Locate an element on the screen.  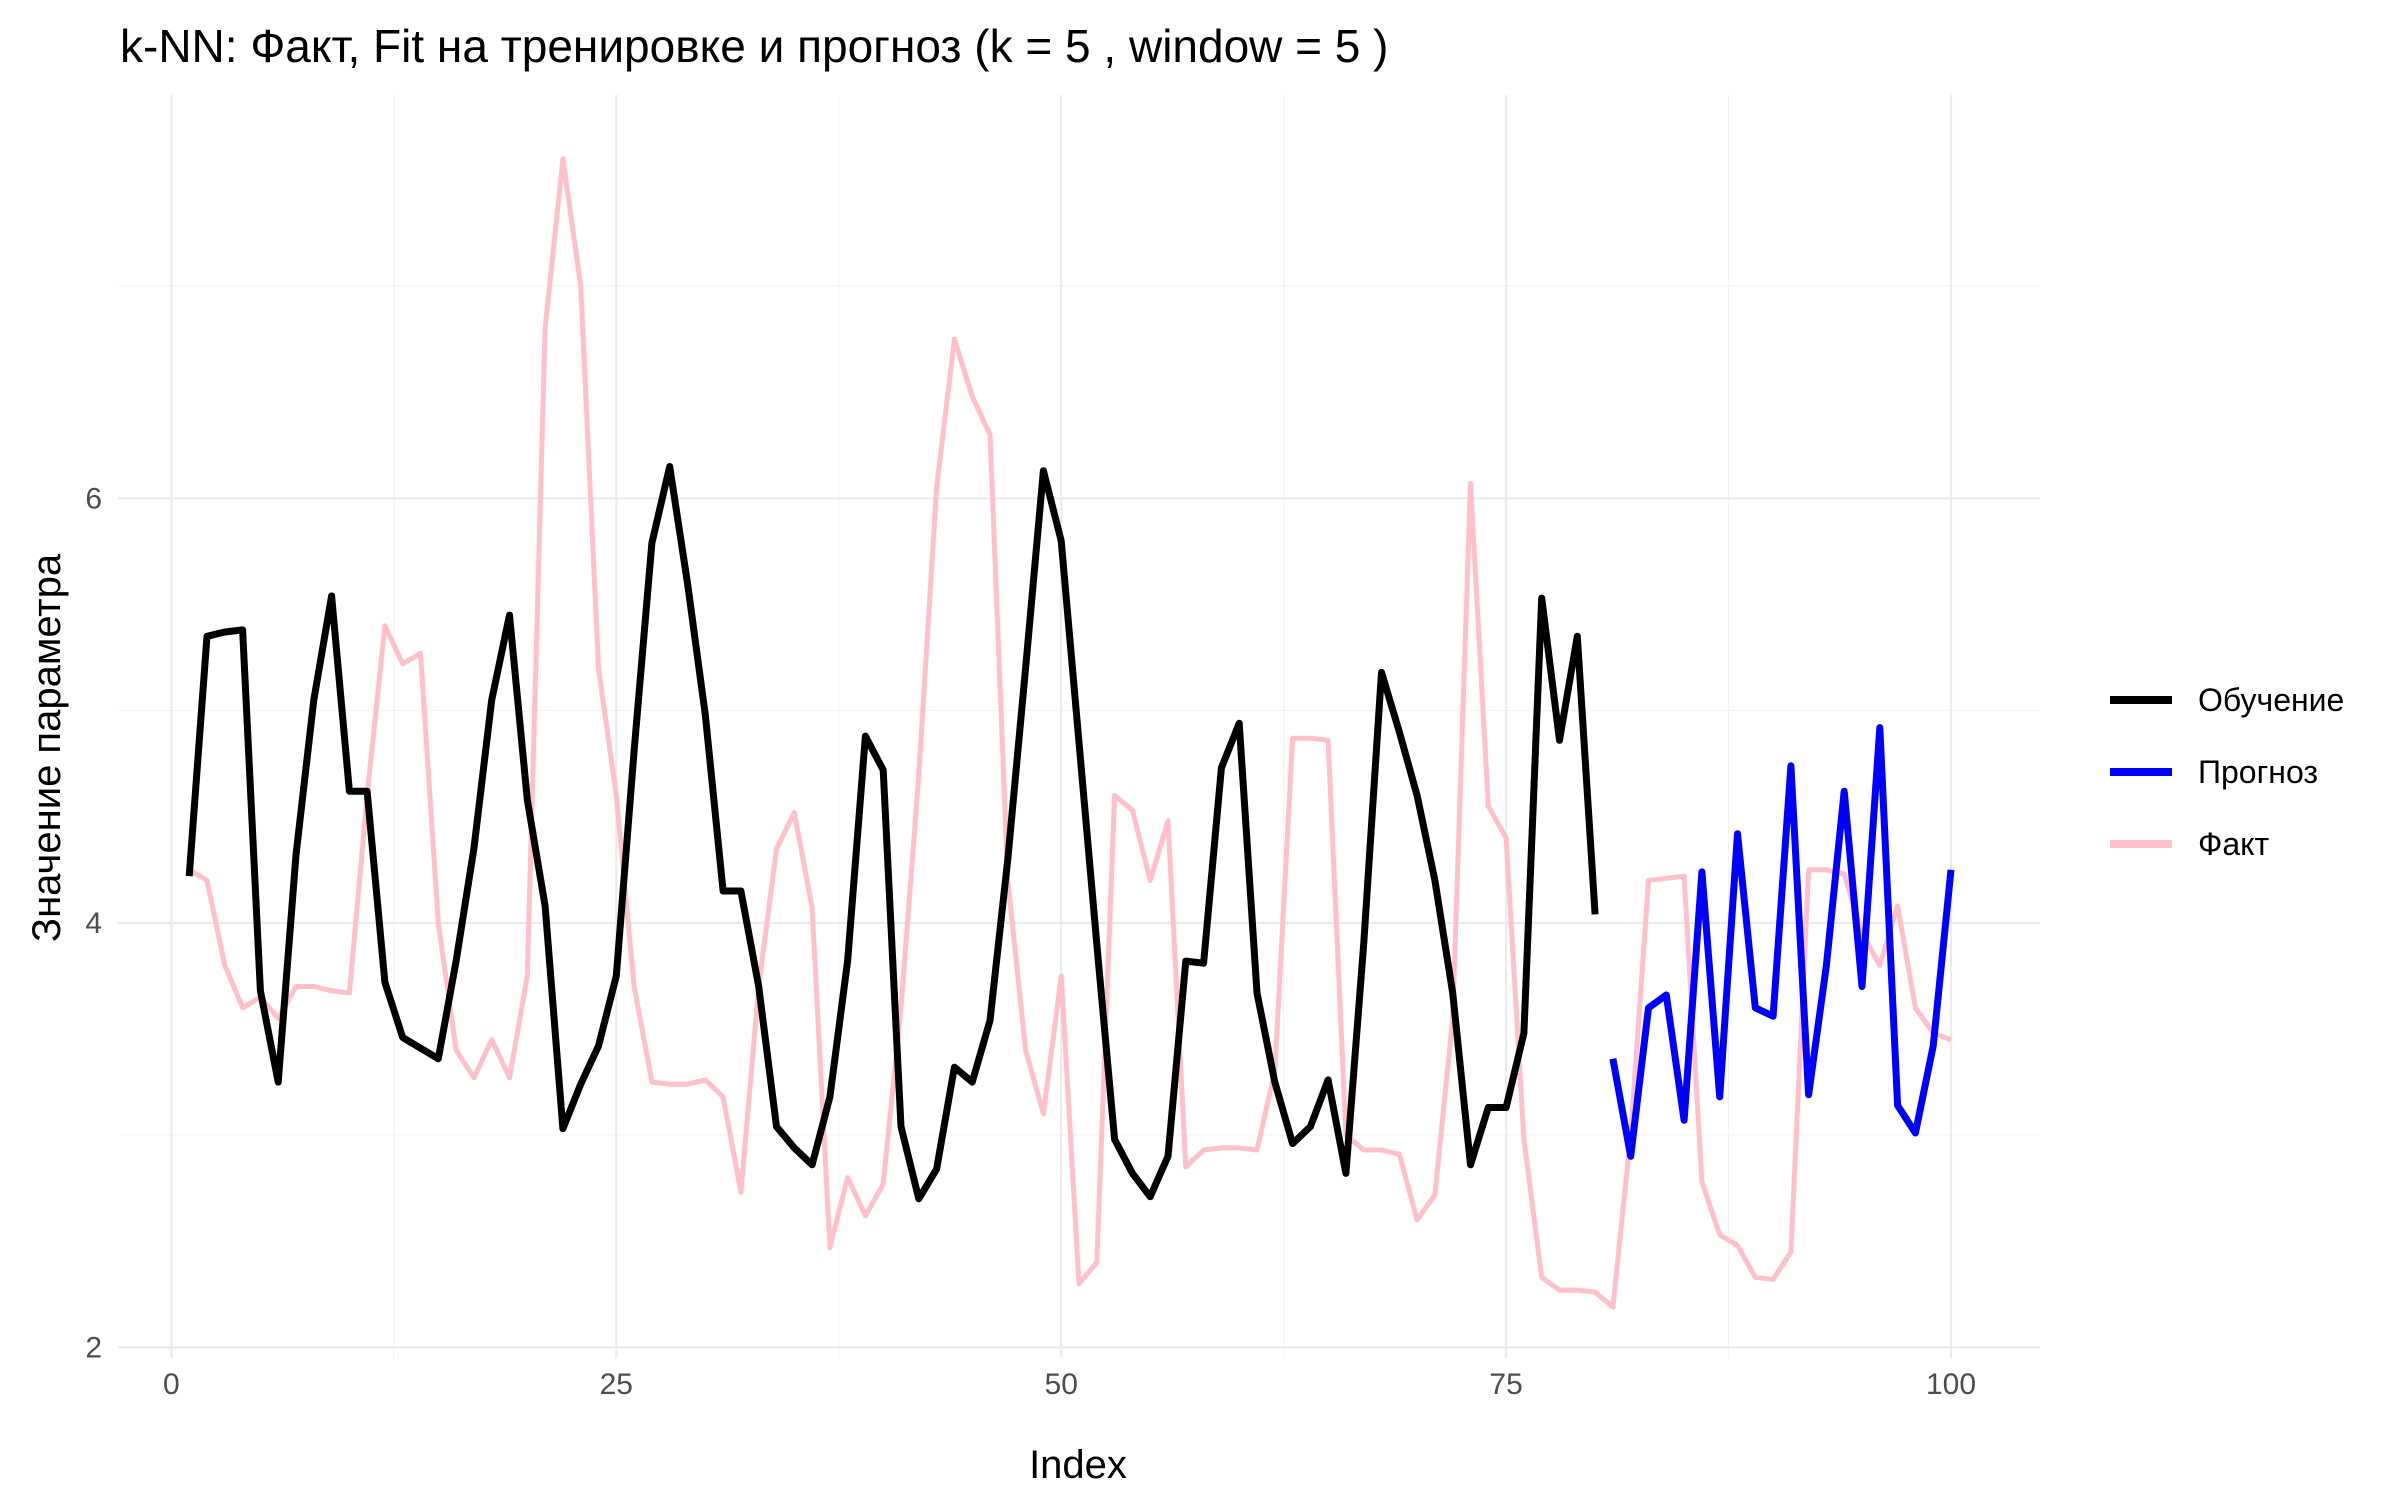
x-axis-title: Index is located at coordinates (1078, 1465).